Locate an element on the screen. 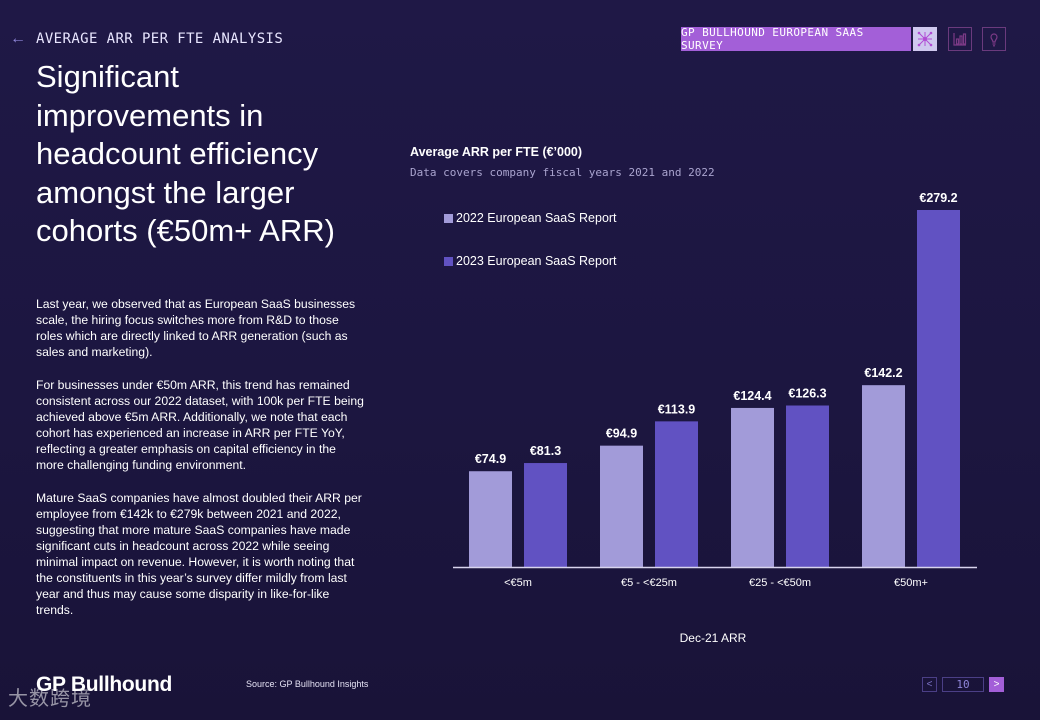 The height and width of the screenshot is (720, 1040). legend-swatch-2022 is located at coordinates (448, 218).